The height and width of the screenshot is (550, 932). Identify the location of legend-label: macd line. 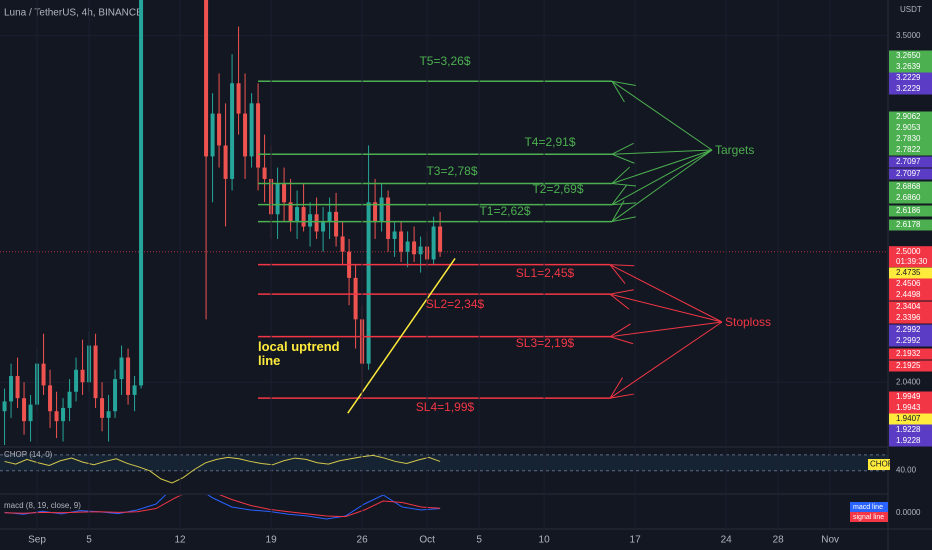
(868, 507).